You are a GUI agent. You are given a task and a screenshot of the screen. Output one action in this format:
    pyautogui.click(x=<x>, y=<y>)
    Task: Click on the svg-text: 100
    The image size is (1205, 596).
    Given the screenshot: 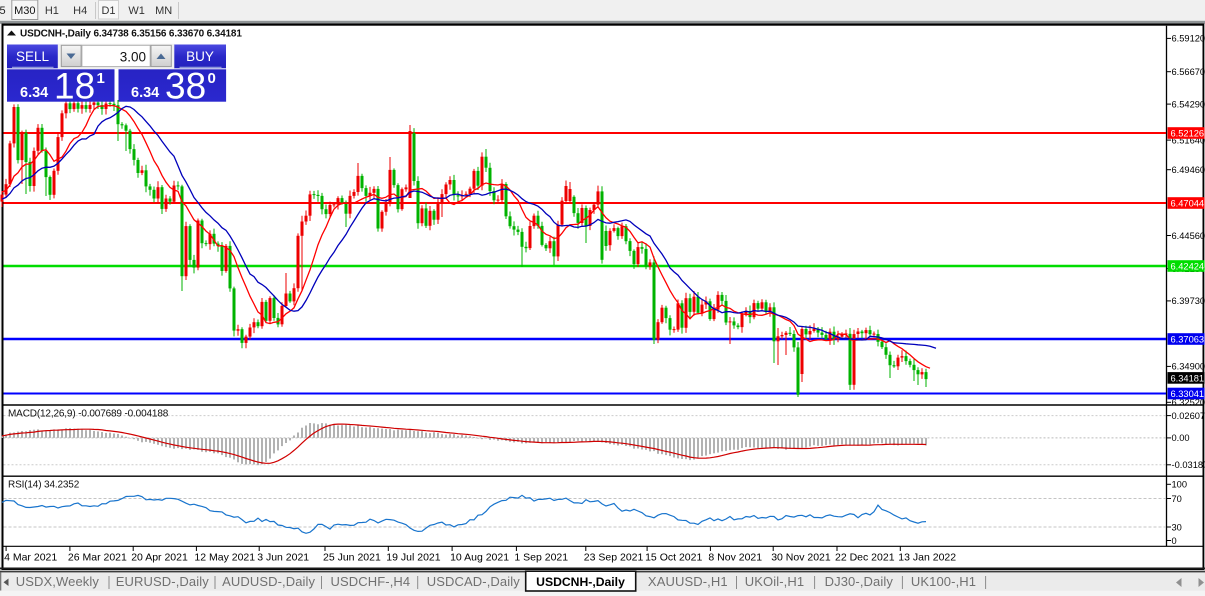 What is the action you would take?
    pyautogui.click(x=1180, y=485)
    